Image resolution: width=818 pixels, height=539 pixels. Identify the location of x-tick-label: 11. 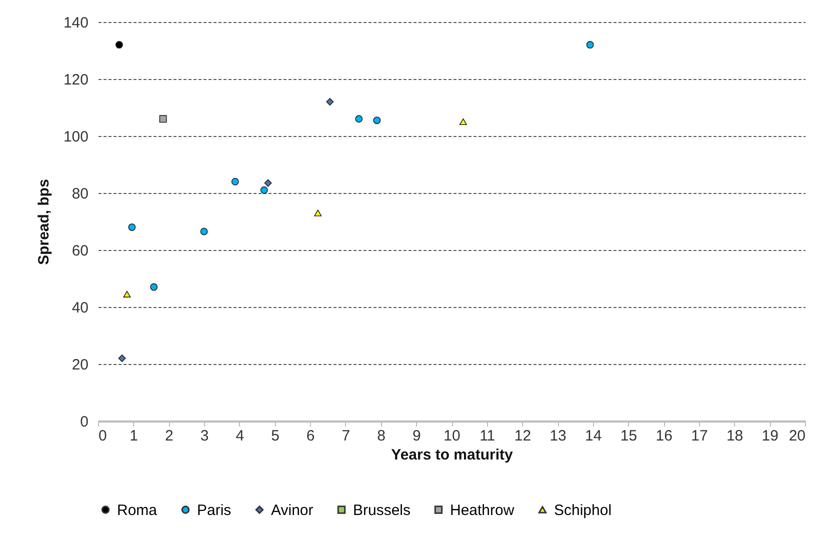
(488, 436).